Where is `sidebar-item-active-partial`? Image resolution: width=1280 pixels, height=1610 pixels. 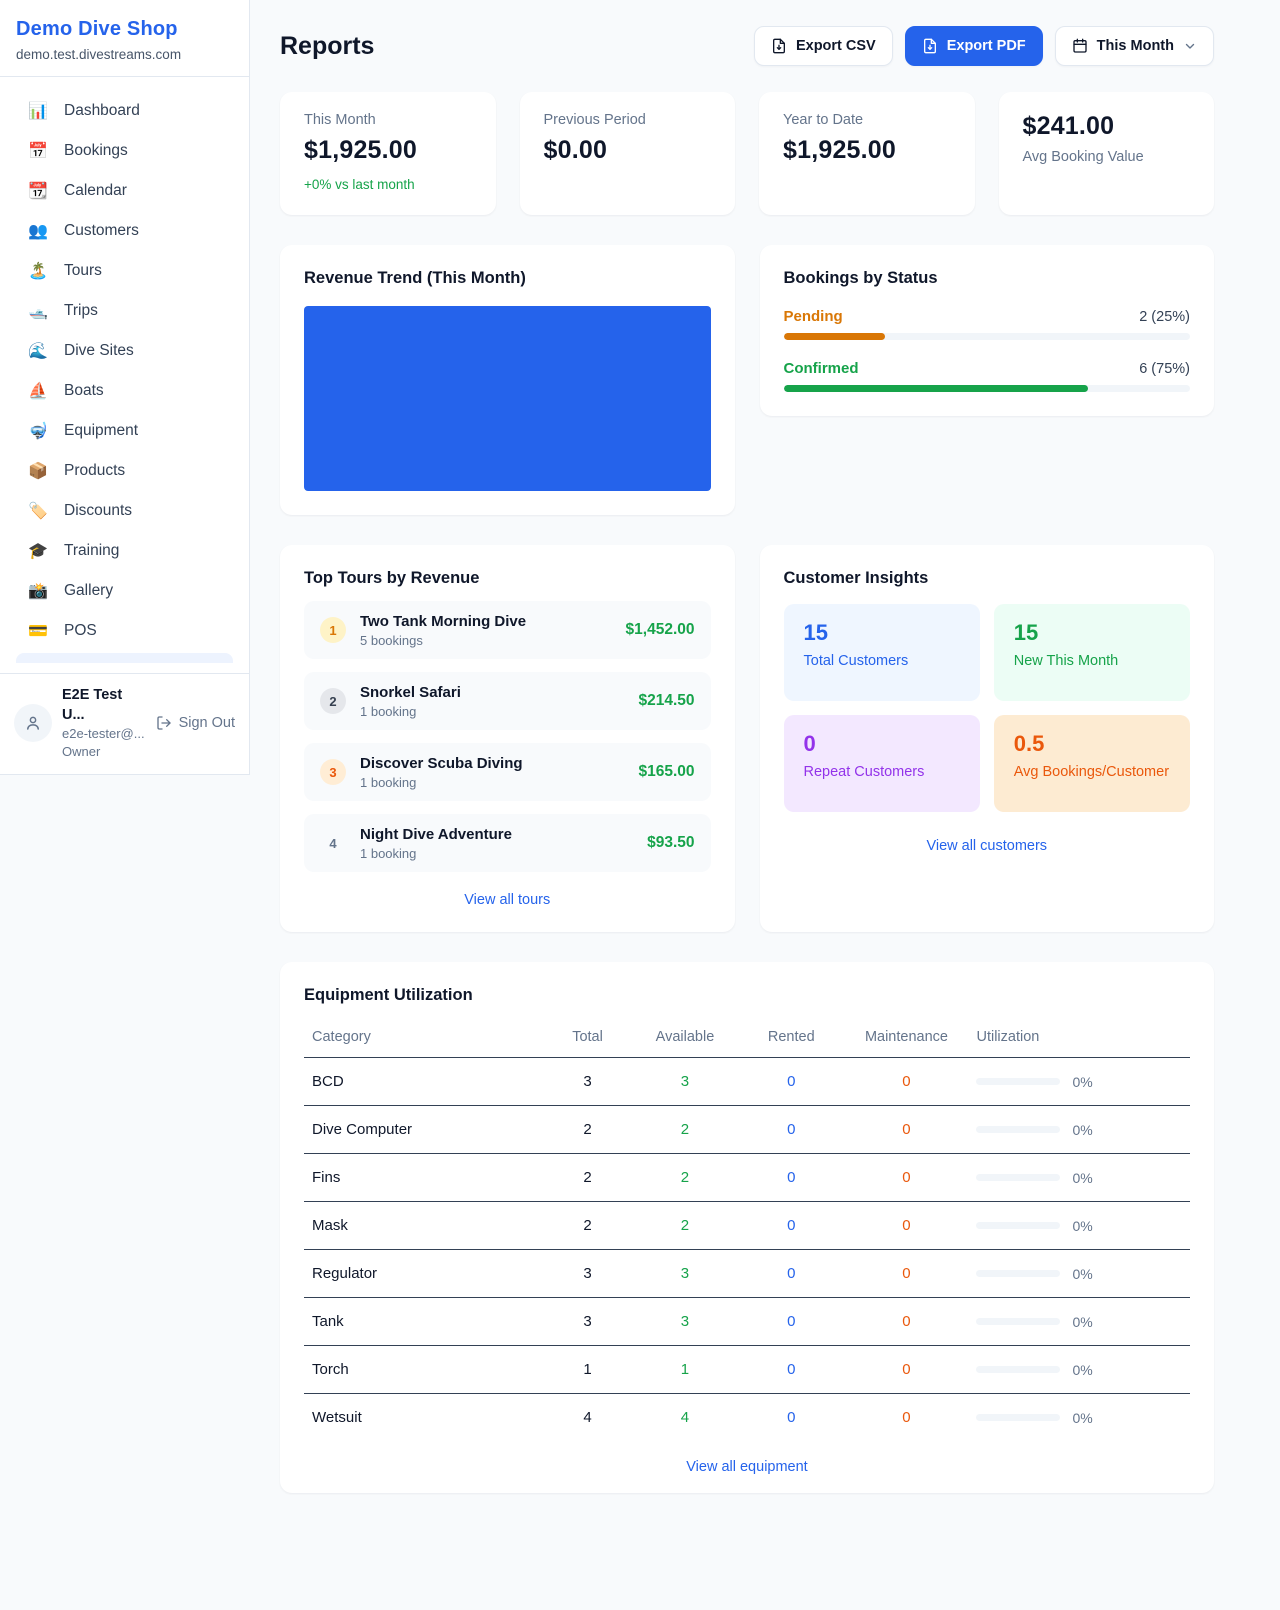
sidebar-item-active-partial is located at coordinates (124, 658).